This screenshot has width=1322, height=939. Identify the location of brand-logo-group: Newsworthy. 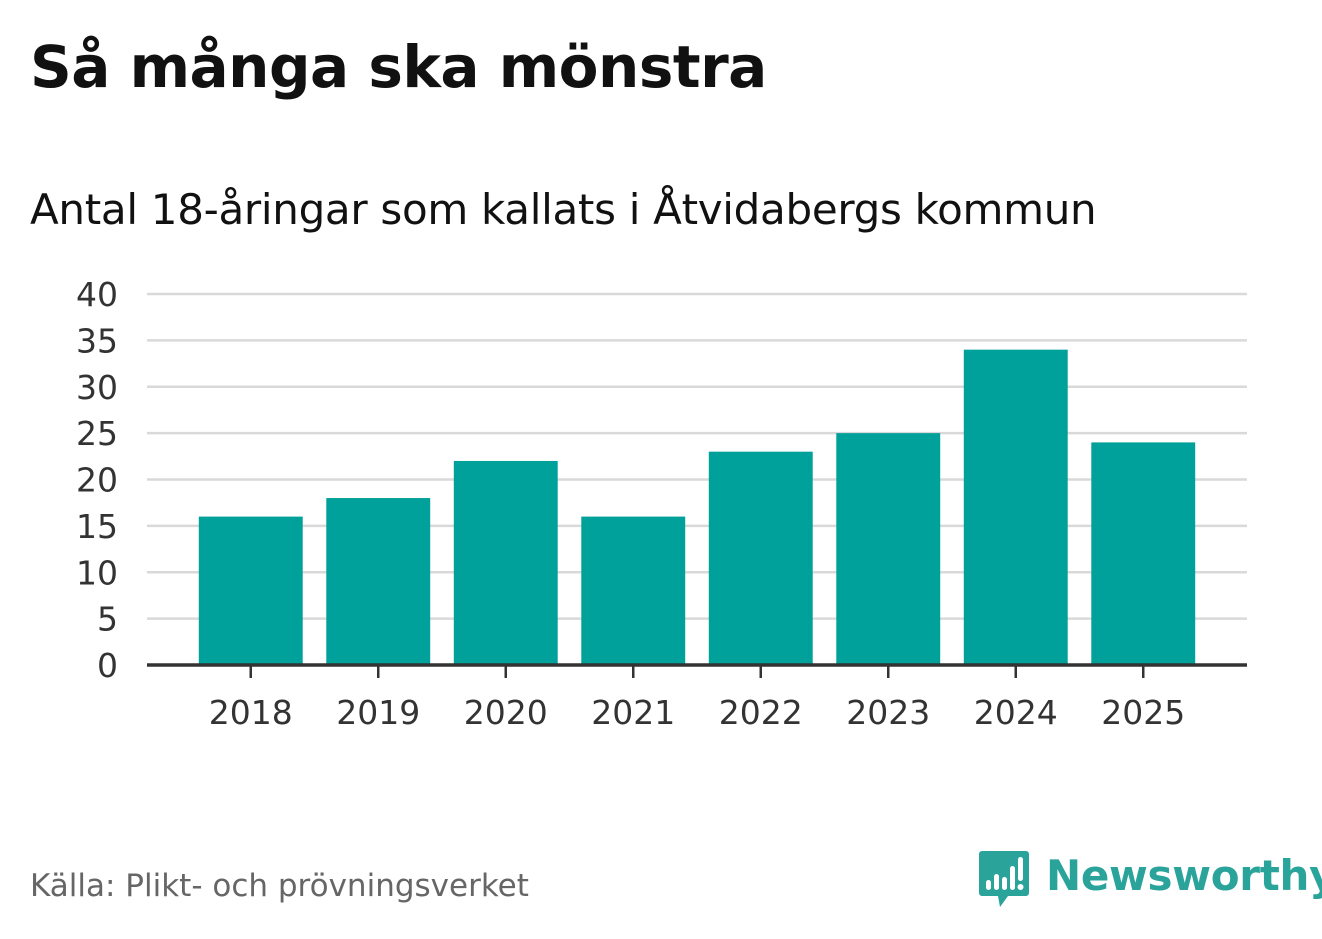
(1150, 880).